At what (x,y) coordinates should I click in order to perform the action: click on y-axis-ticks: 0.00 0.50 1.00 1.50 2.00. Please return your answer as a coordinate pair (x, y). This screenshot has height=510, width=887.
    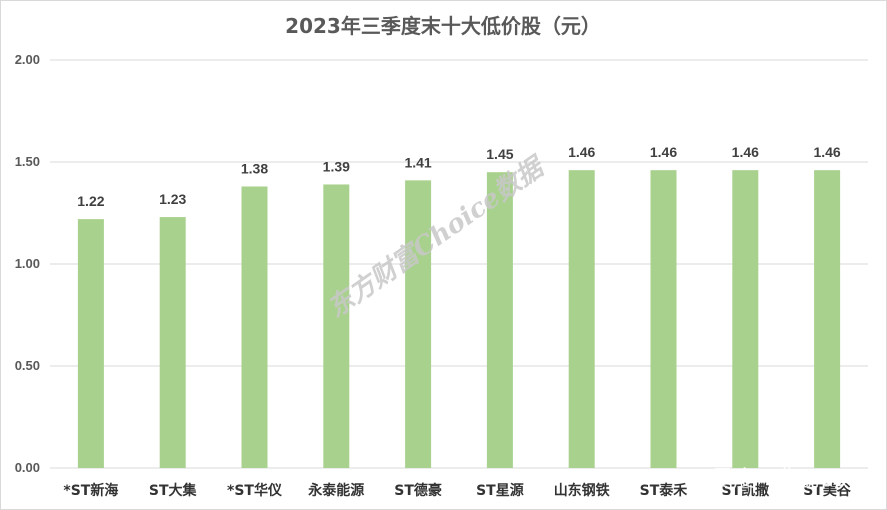
    Looking at the image, I should click on (27, 263).